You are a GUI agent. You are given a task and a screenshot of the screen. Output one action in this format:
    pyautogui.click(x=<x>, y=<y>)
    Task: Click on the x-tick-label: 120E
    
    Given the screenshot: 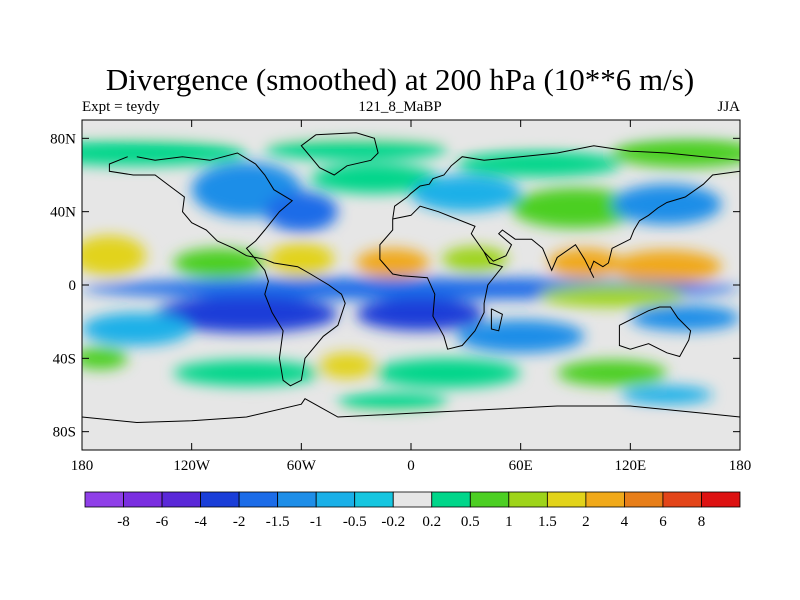 What is the action you would take?
    pyautogui.click(x=630, y=466)
    